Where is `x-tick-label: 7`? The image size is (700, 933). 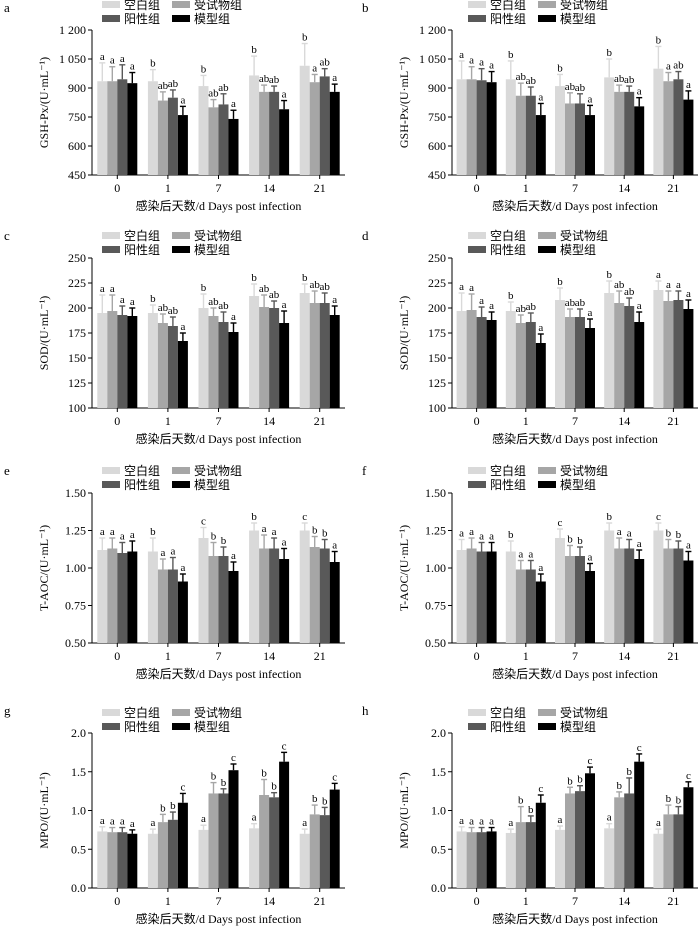 x-tick-label: 7 is located at coordinates (219, 656).